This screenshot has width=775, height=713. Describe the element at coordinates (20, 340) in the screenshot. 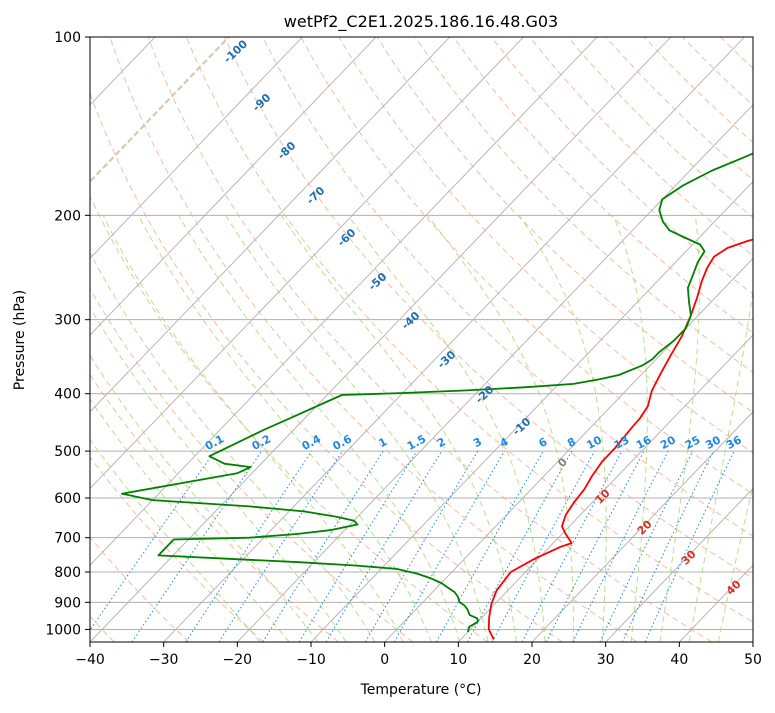

I see `y-axis-title: Pressure (hPa)` at that location.